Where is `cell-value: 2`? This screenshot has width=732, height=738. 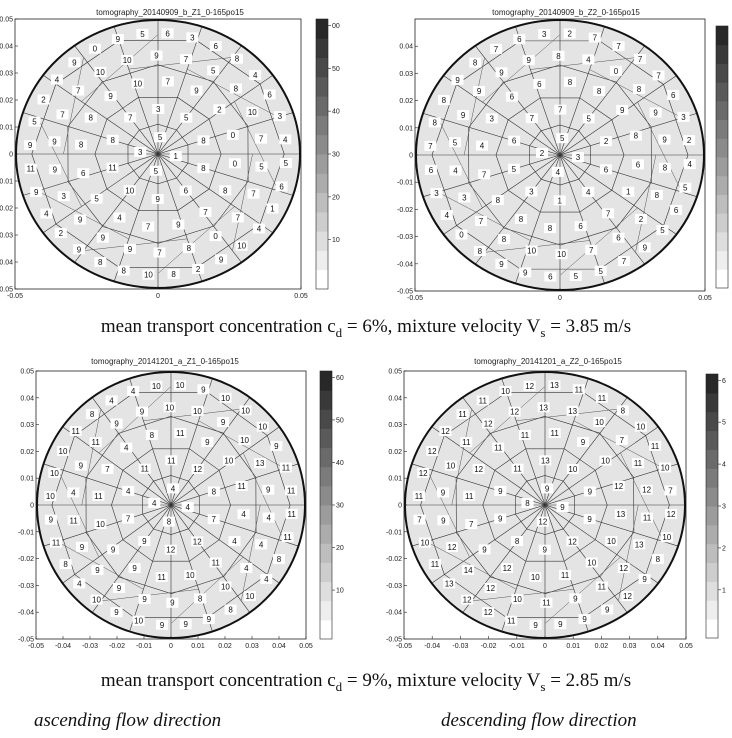
cell-value: 2 is located at coordinates (641, 219).